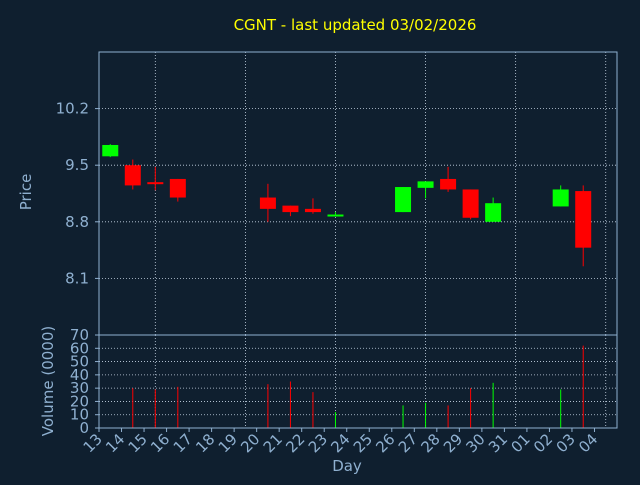 Image resolution: width=640 pixels, height=485 pixels. What do you see at coordinates (79, 415) in the screenshot?
I see `volume-tick-label: 10` at bounding box center [79, 415].